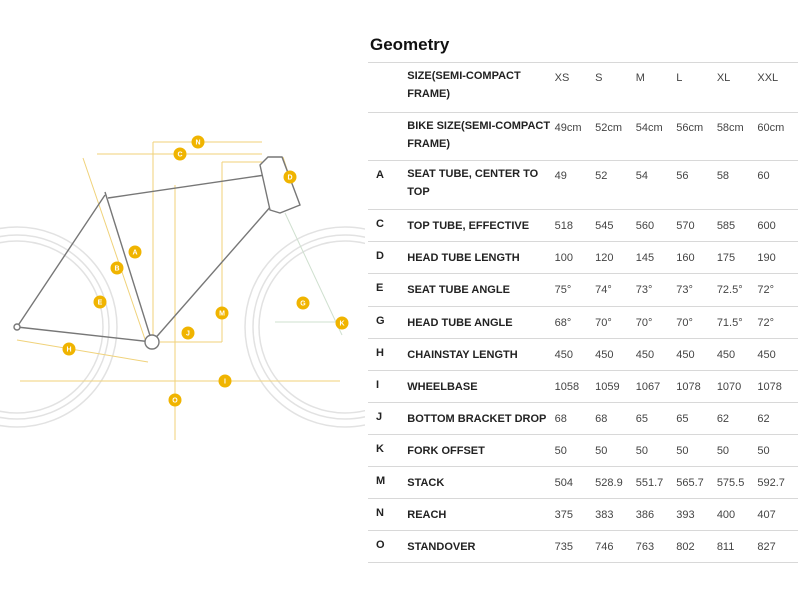 This screenshot has width=800, height=600. I want to click on row-value: L, so click(679, 78).